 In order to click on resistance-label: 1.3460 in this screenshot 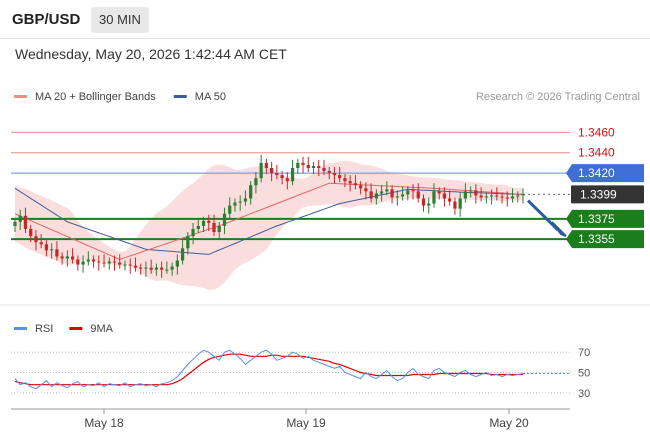, I will do `click(596, 132)`.